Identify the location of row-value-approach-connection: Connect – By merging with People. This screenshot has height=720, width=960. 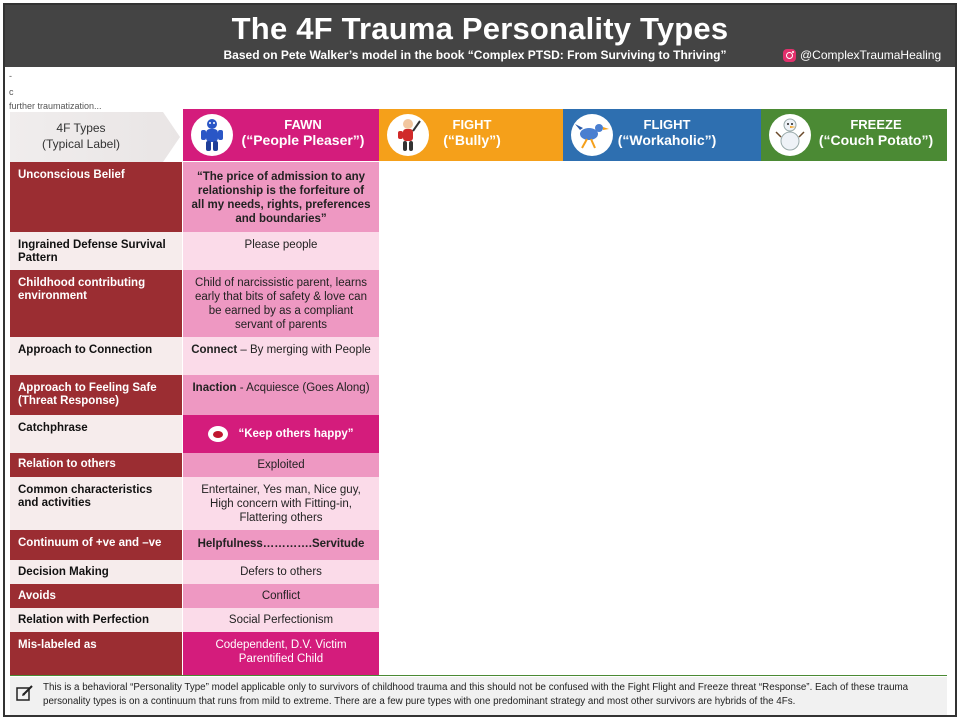
(281, 356).